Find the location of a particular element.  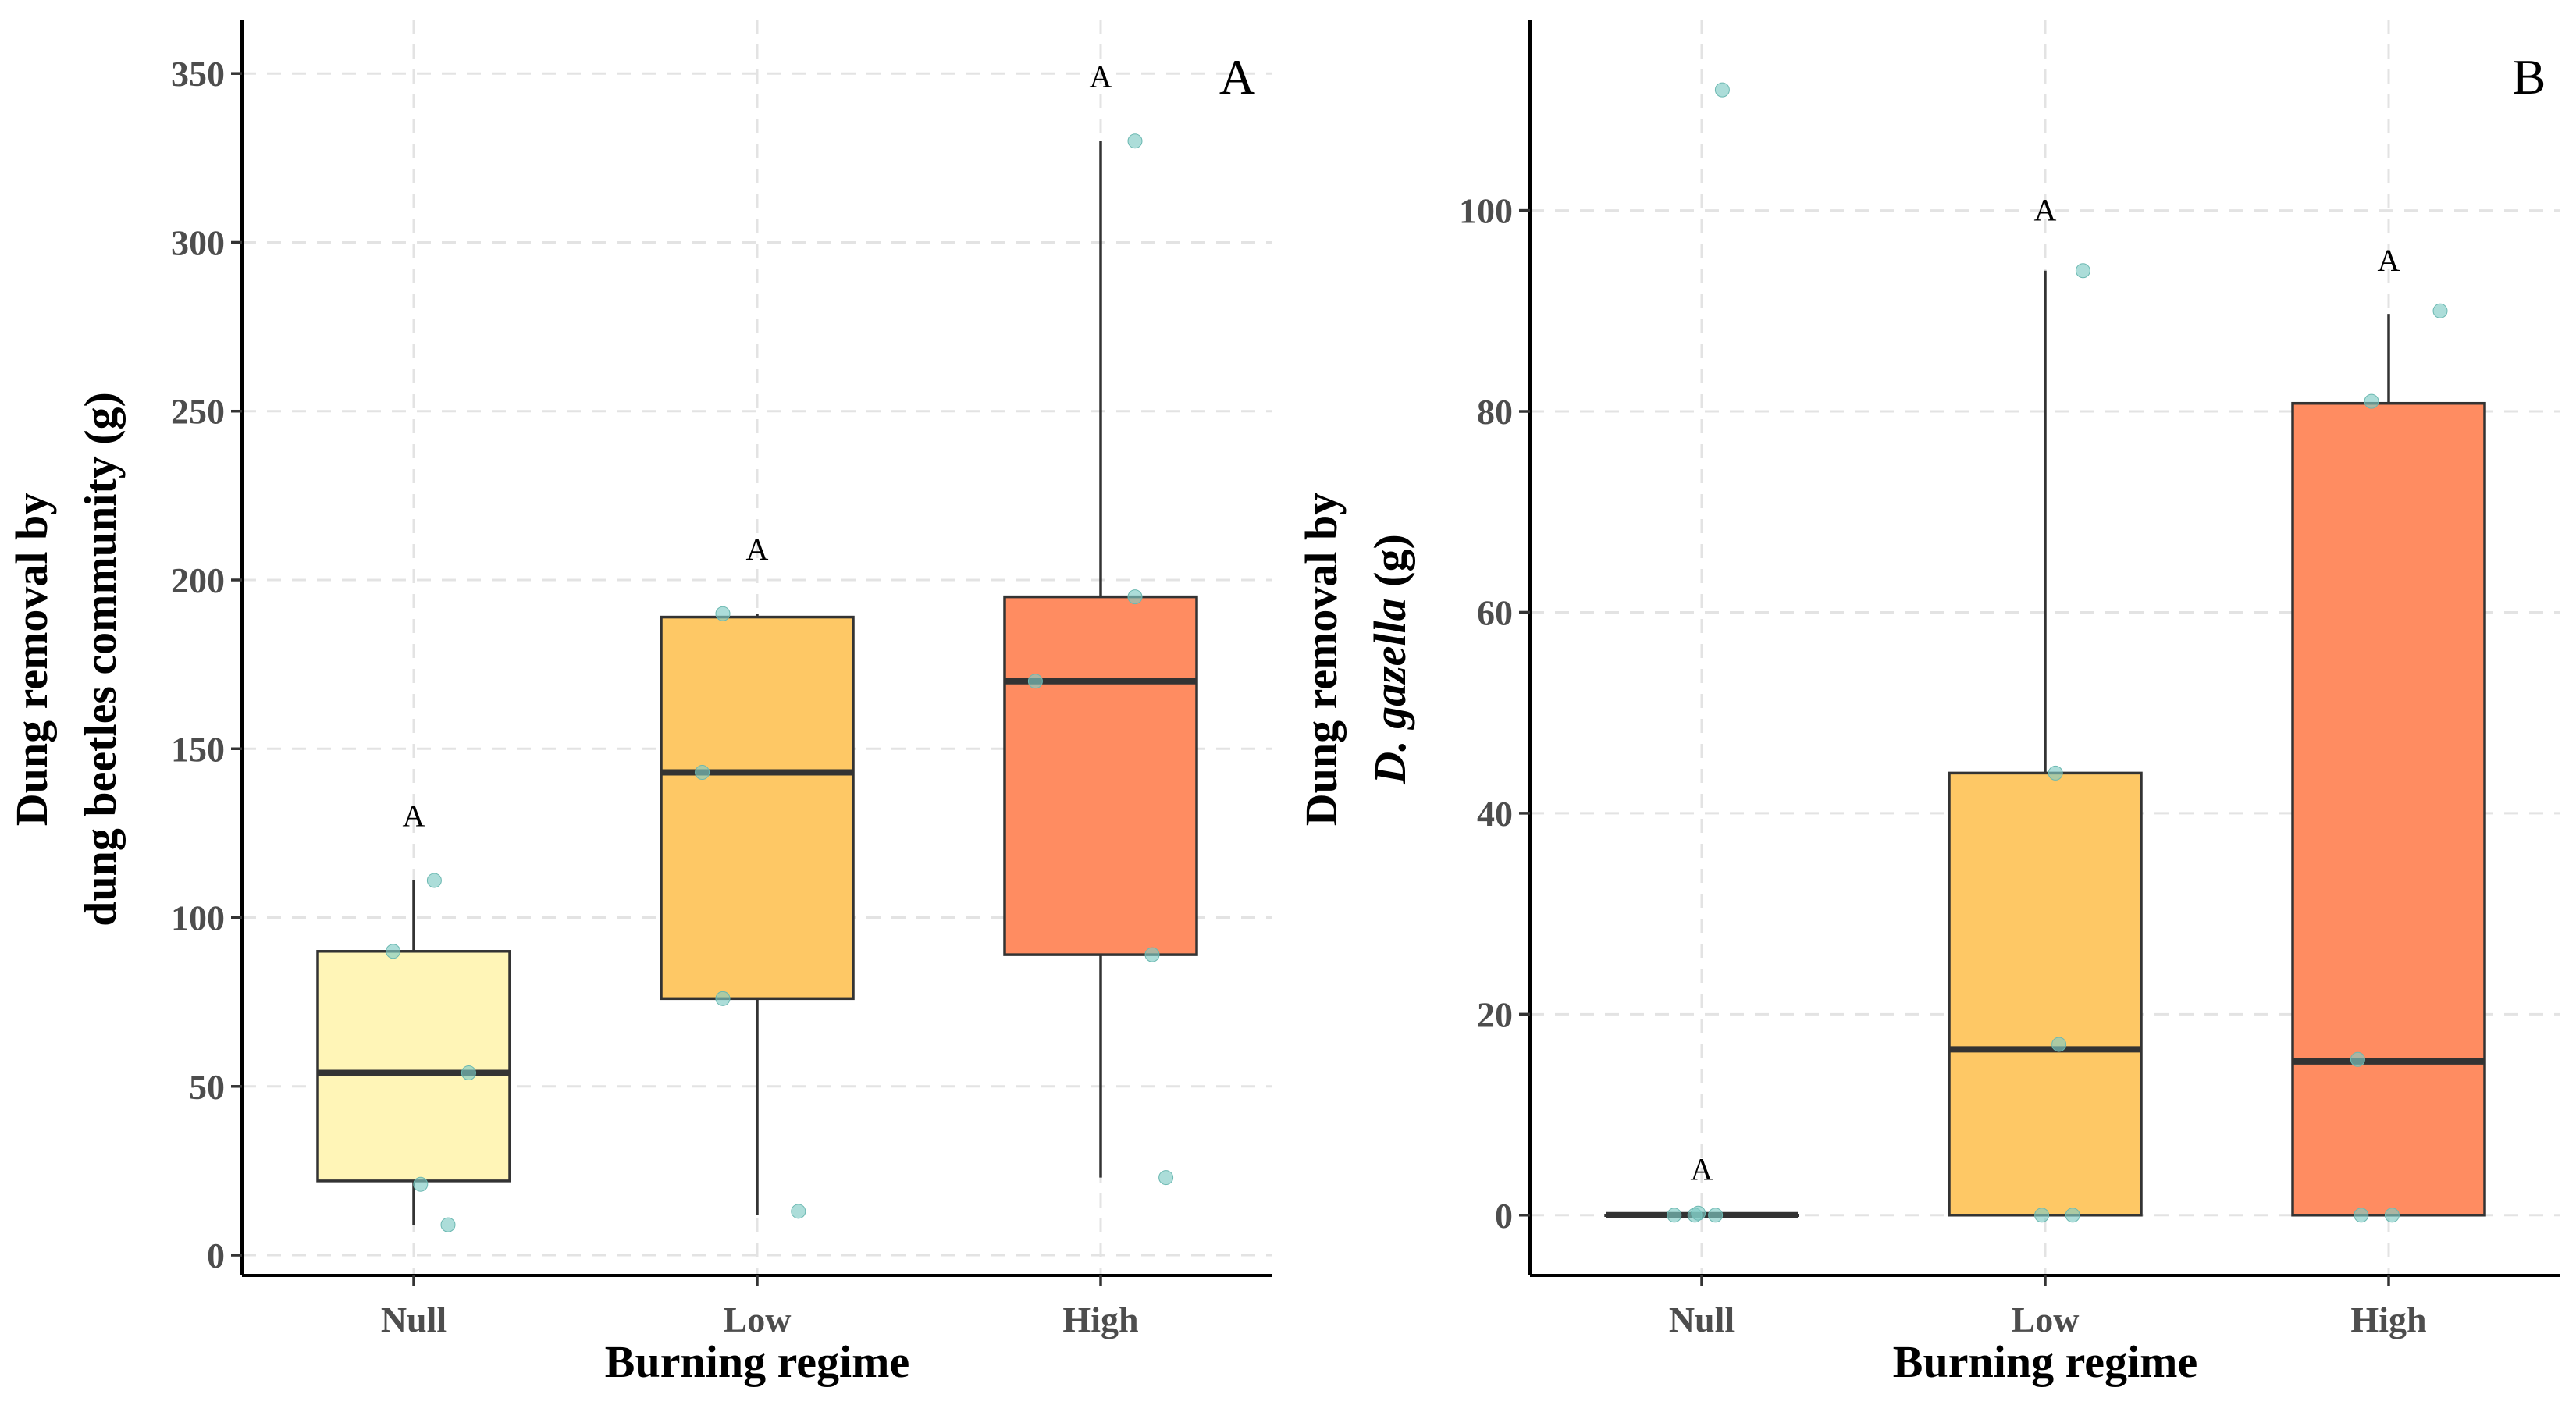

y-tick-label: 80 is located at coordinates (1495, 412).